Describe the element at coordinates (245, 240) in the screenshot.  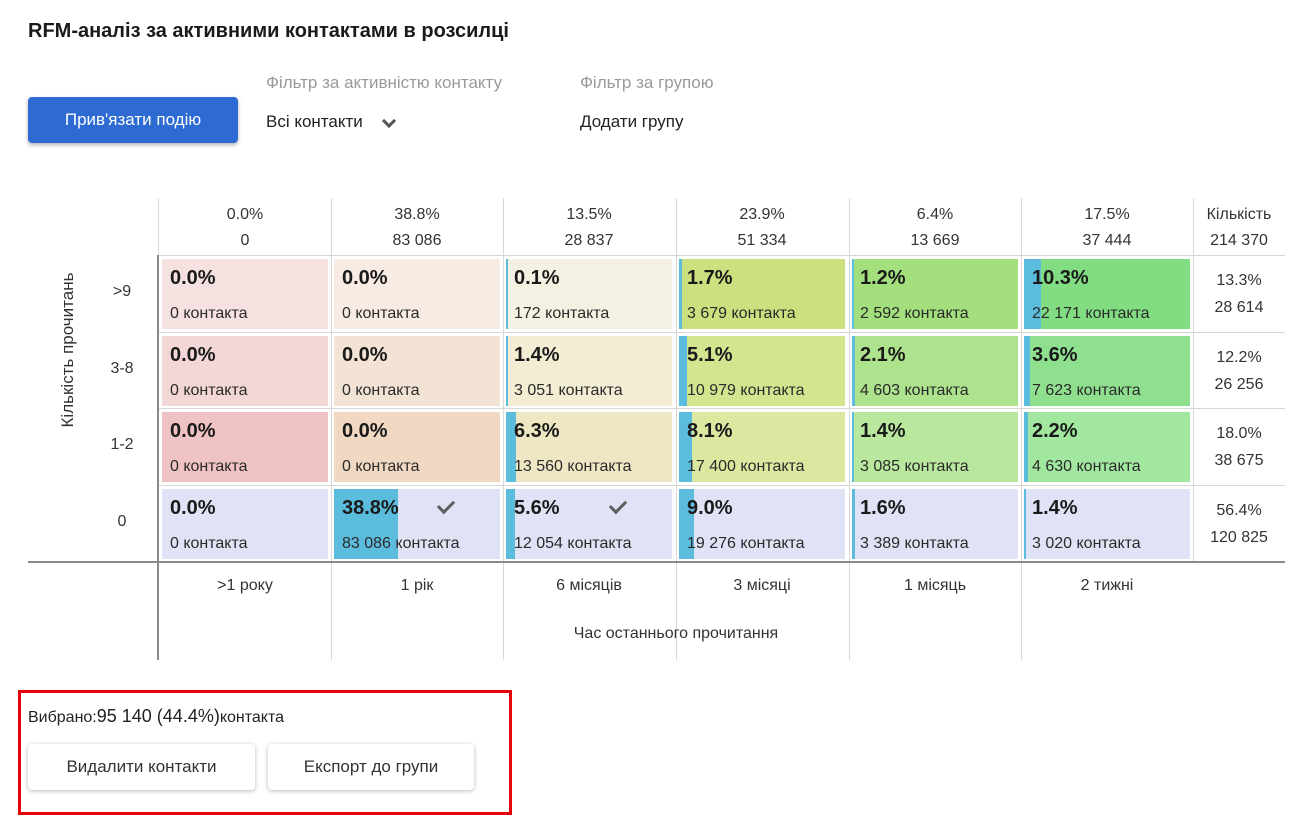
I see `column-header-count: 0` at that location.